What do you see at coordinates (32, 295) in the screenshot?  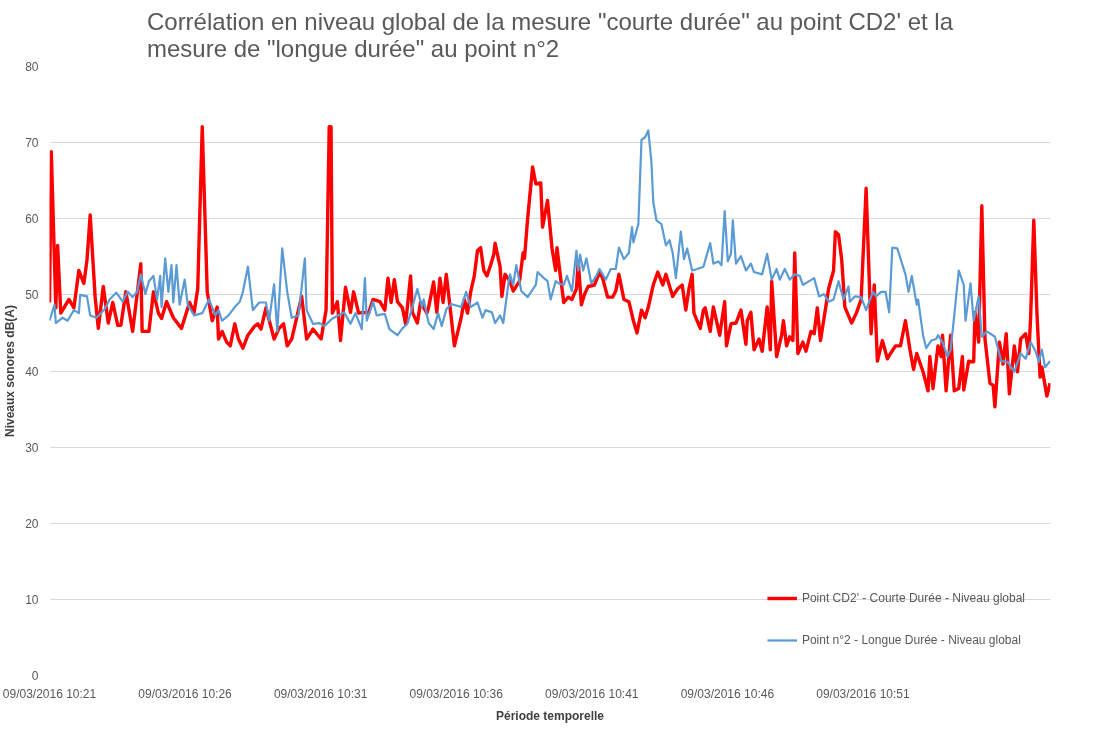 I see `y-tick-label: 50` at bounding box center [32, 295].